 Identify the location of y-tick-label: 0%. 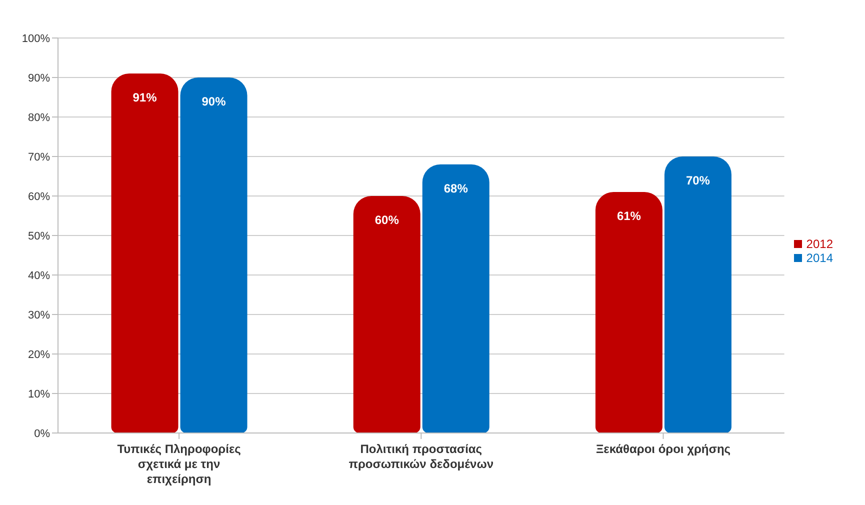
(42, 434).